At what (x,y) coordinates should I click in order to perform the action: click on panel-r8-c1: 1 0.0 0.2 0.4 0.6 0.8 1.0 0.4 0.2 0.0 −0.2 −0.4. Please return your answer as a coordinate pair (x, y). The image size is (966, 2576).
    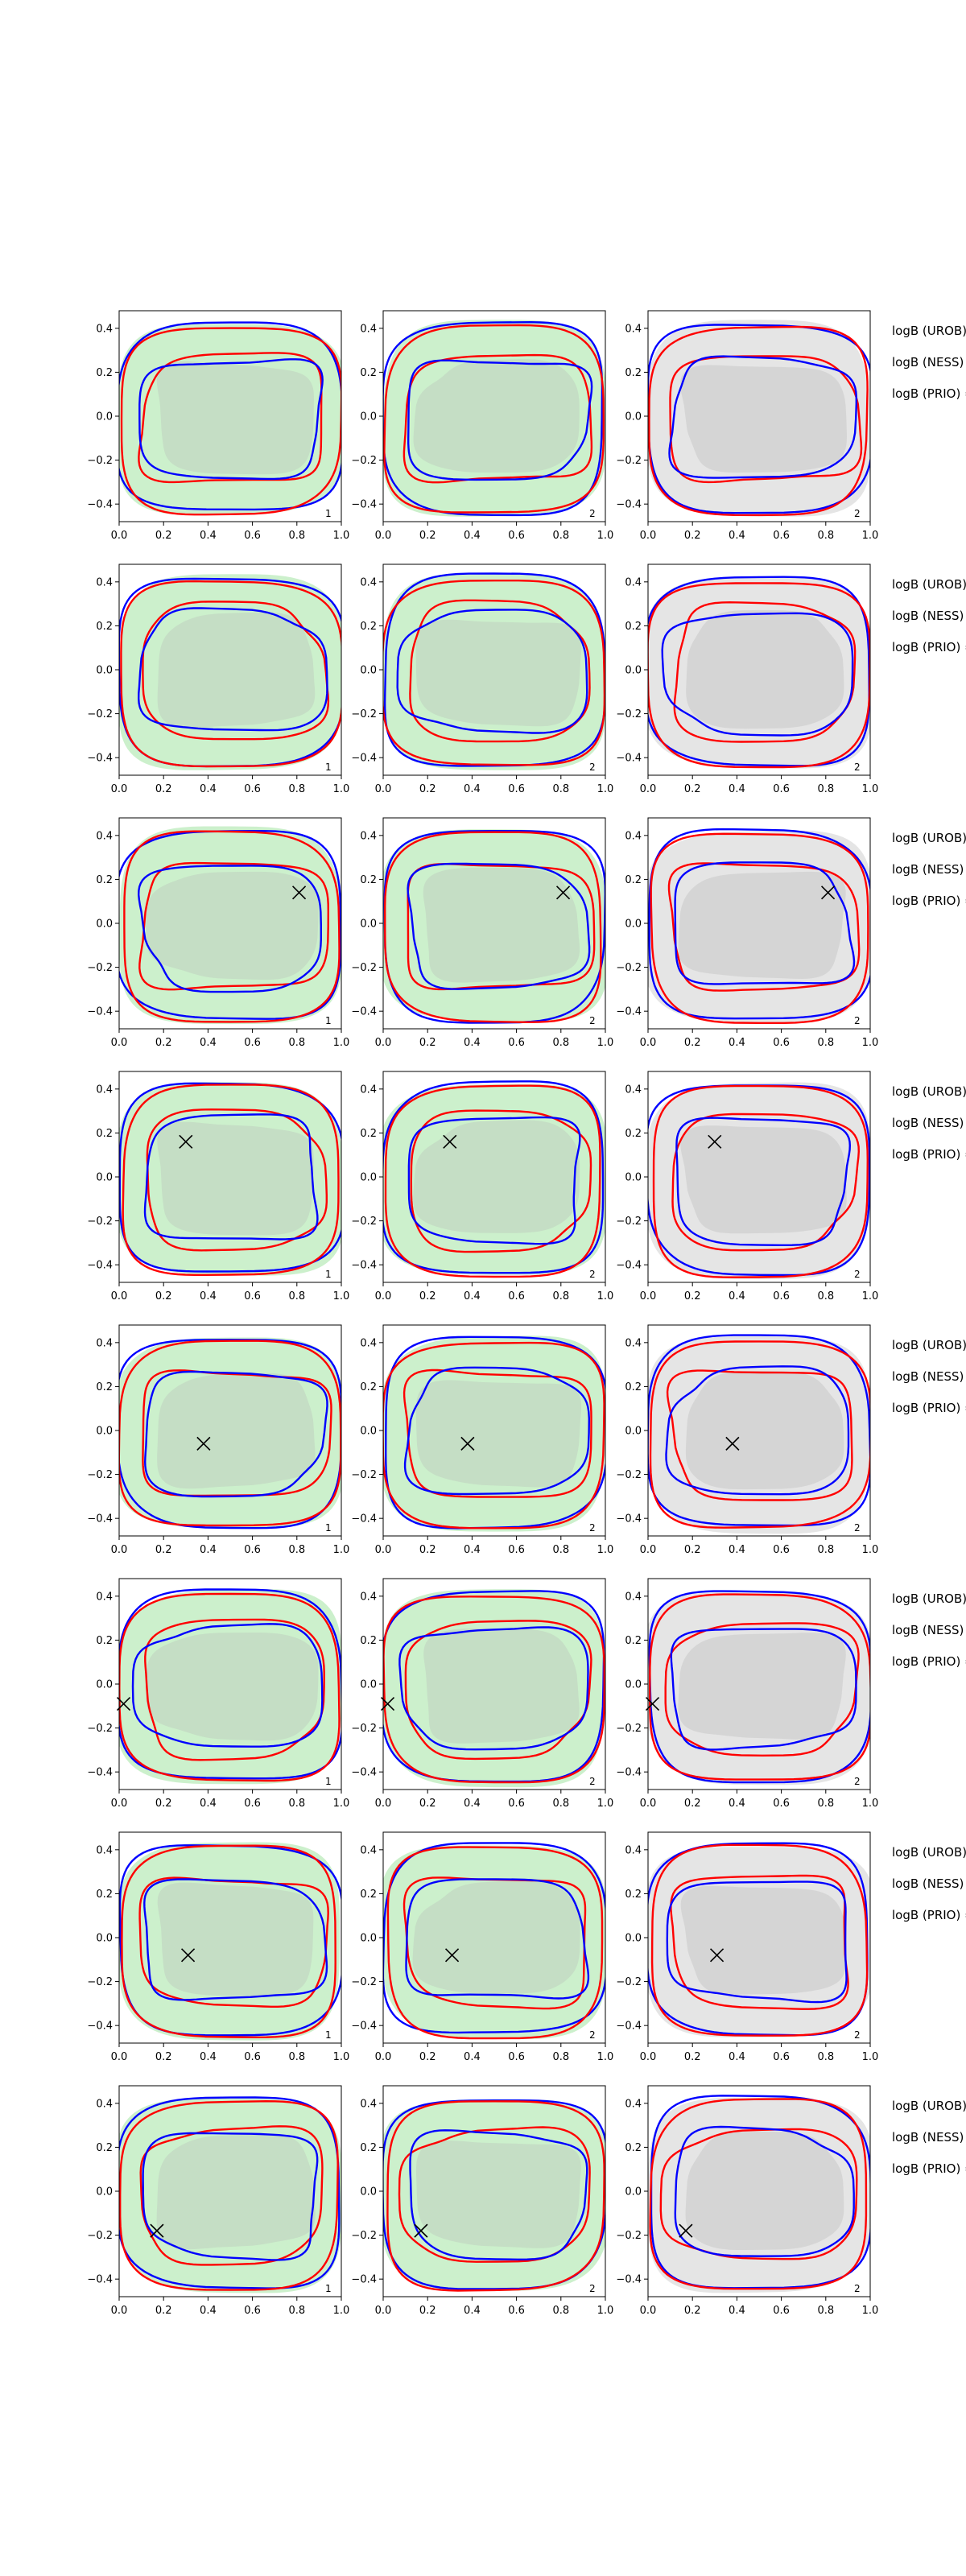
    Looking at the image, I should click on (218, 2201).